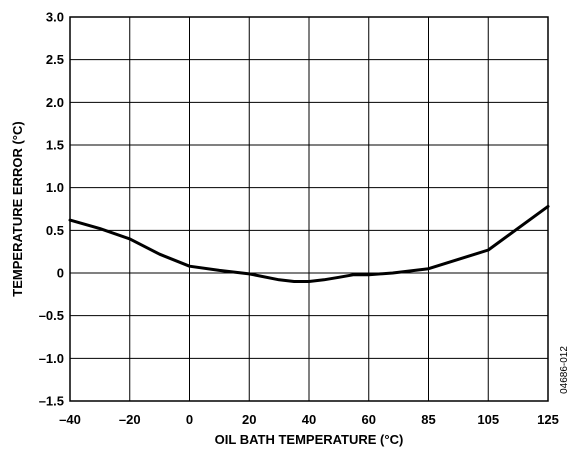 This screenshot has width=572, height=457. What do you see at coordinates (130, 419) in the screenshot?
I see `x-tick-label: –20` at bounding box center [130, 419].